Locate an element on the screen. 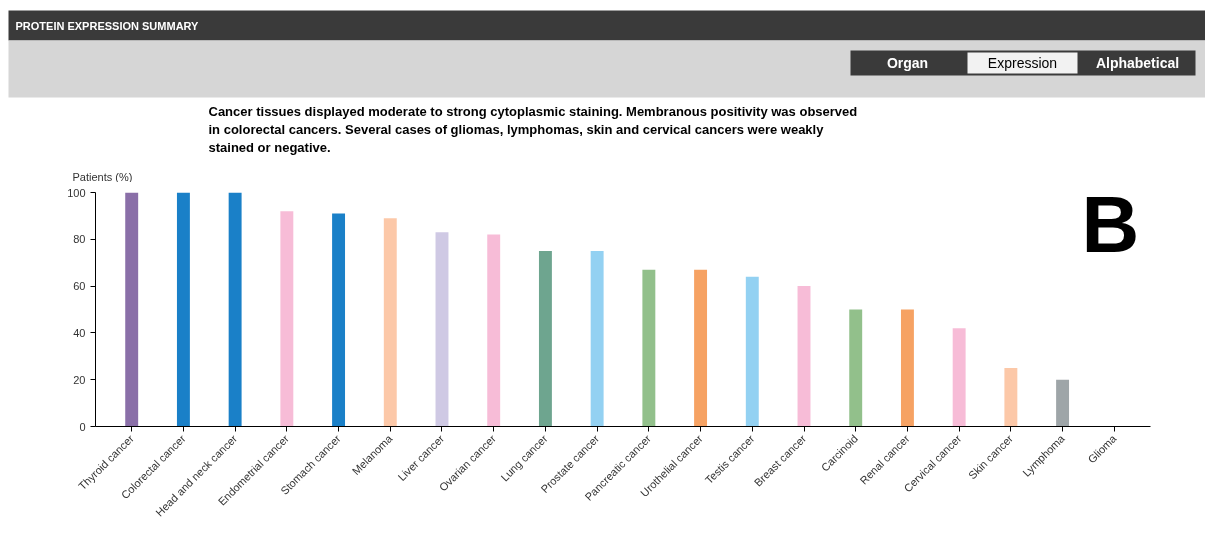  chart-title: PROTEIN EXPRESSION SUMMARY is located at coordinates (107, 25).